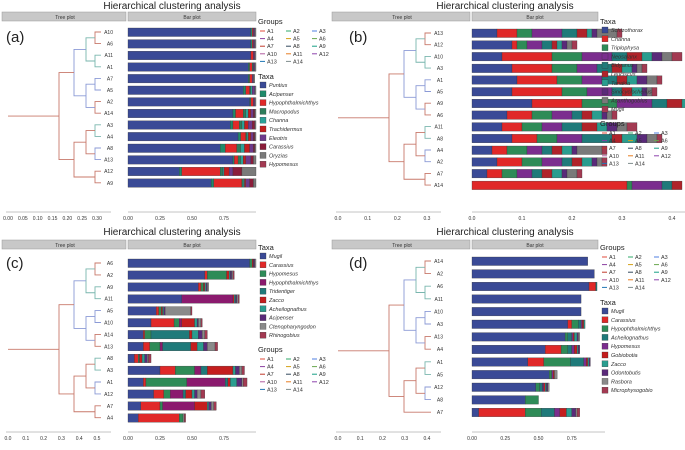 The image size is (685, 450). Describe the element at coordinates (626, 374) in the screenshot. I see `legend-taxa-label: Odontobutis` at that location.